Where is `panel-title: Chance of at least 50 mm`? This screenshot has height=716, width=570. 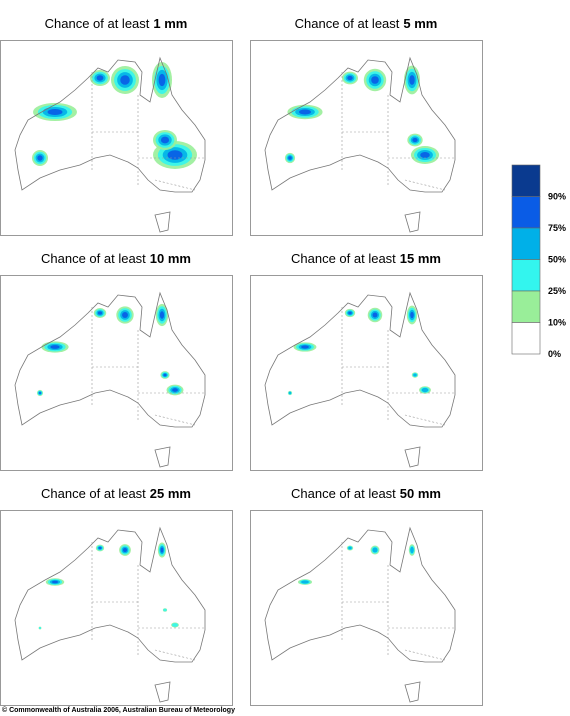 panel-title: Chance of at least 50 mm is located at coordinates (366, 493).